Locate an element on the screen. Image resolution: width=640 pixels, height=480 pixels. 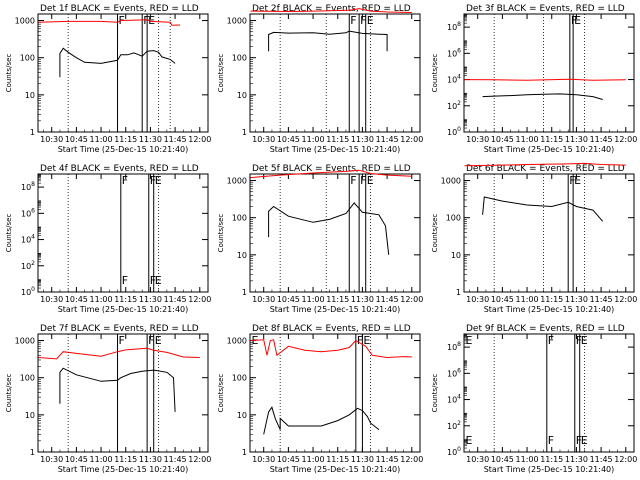
y-tick-label: 10 is located at coordinates (242, 255).